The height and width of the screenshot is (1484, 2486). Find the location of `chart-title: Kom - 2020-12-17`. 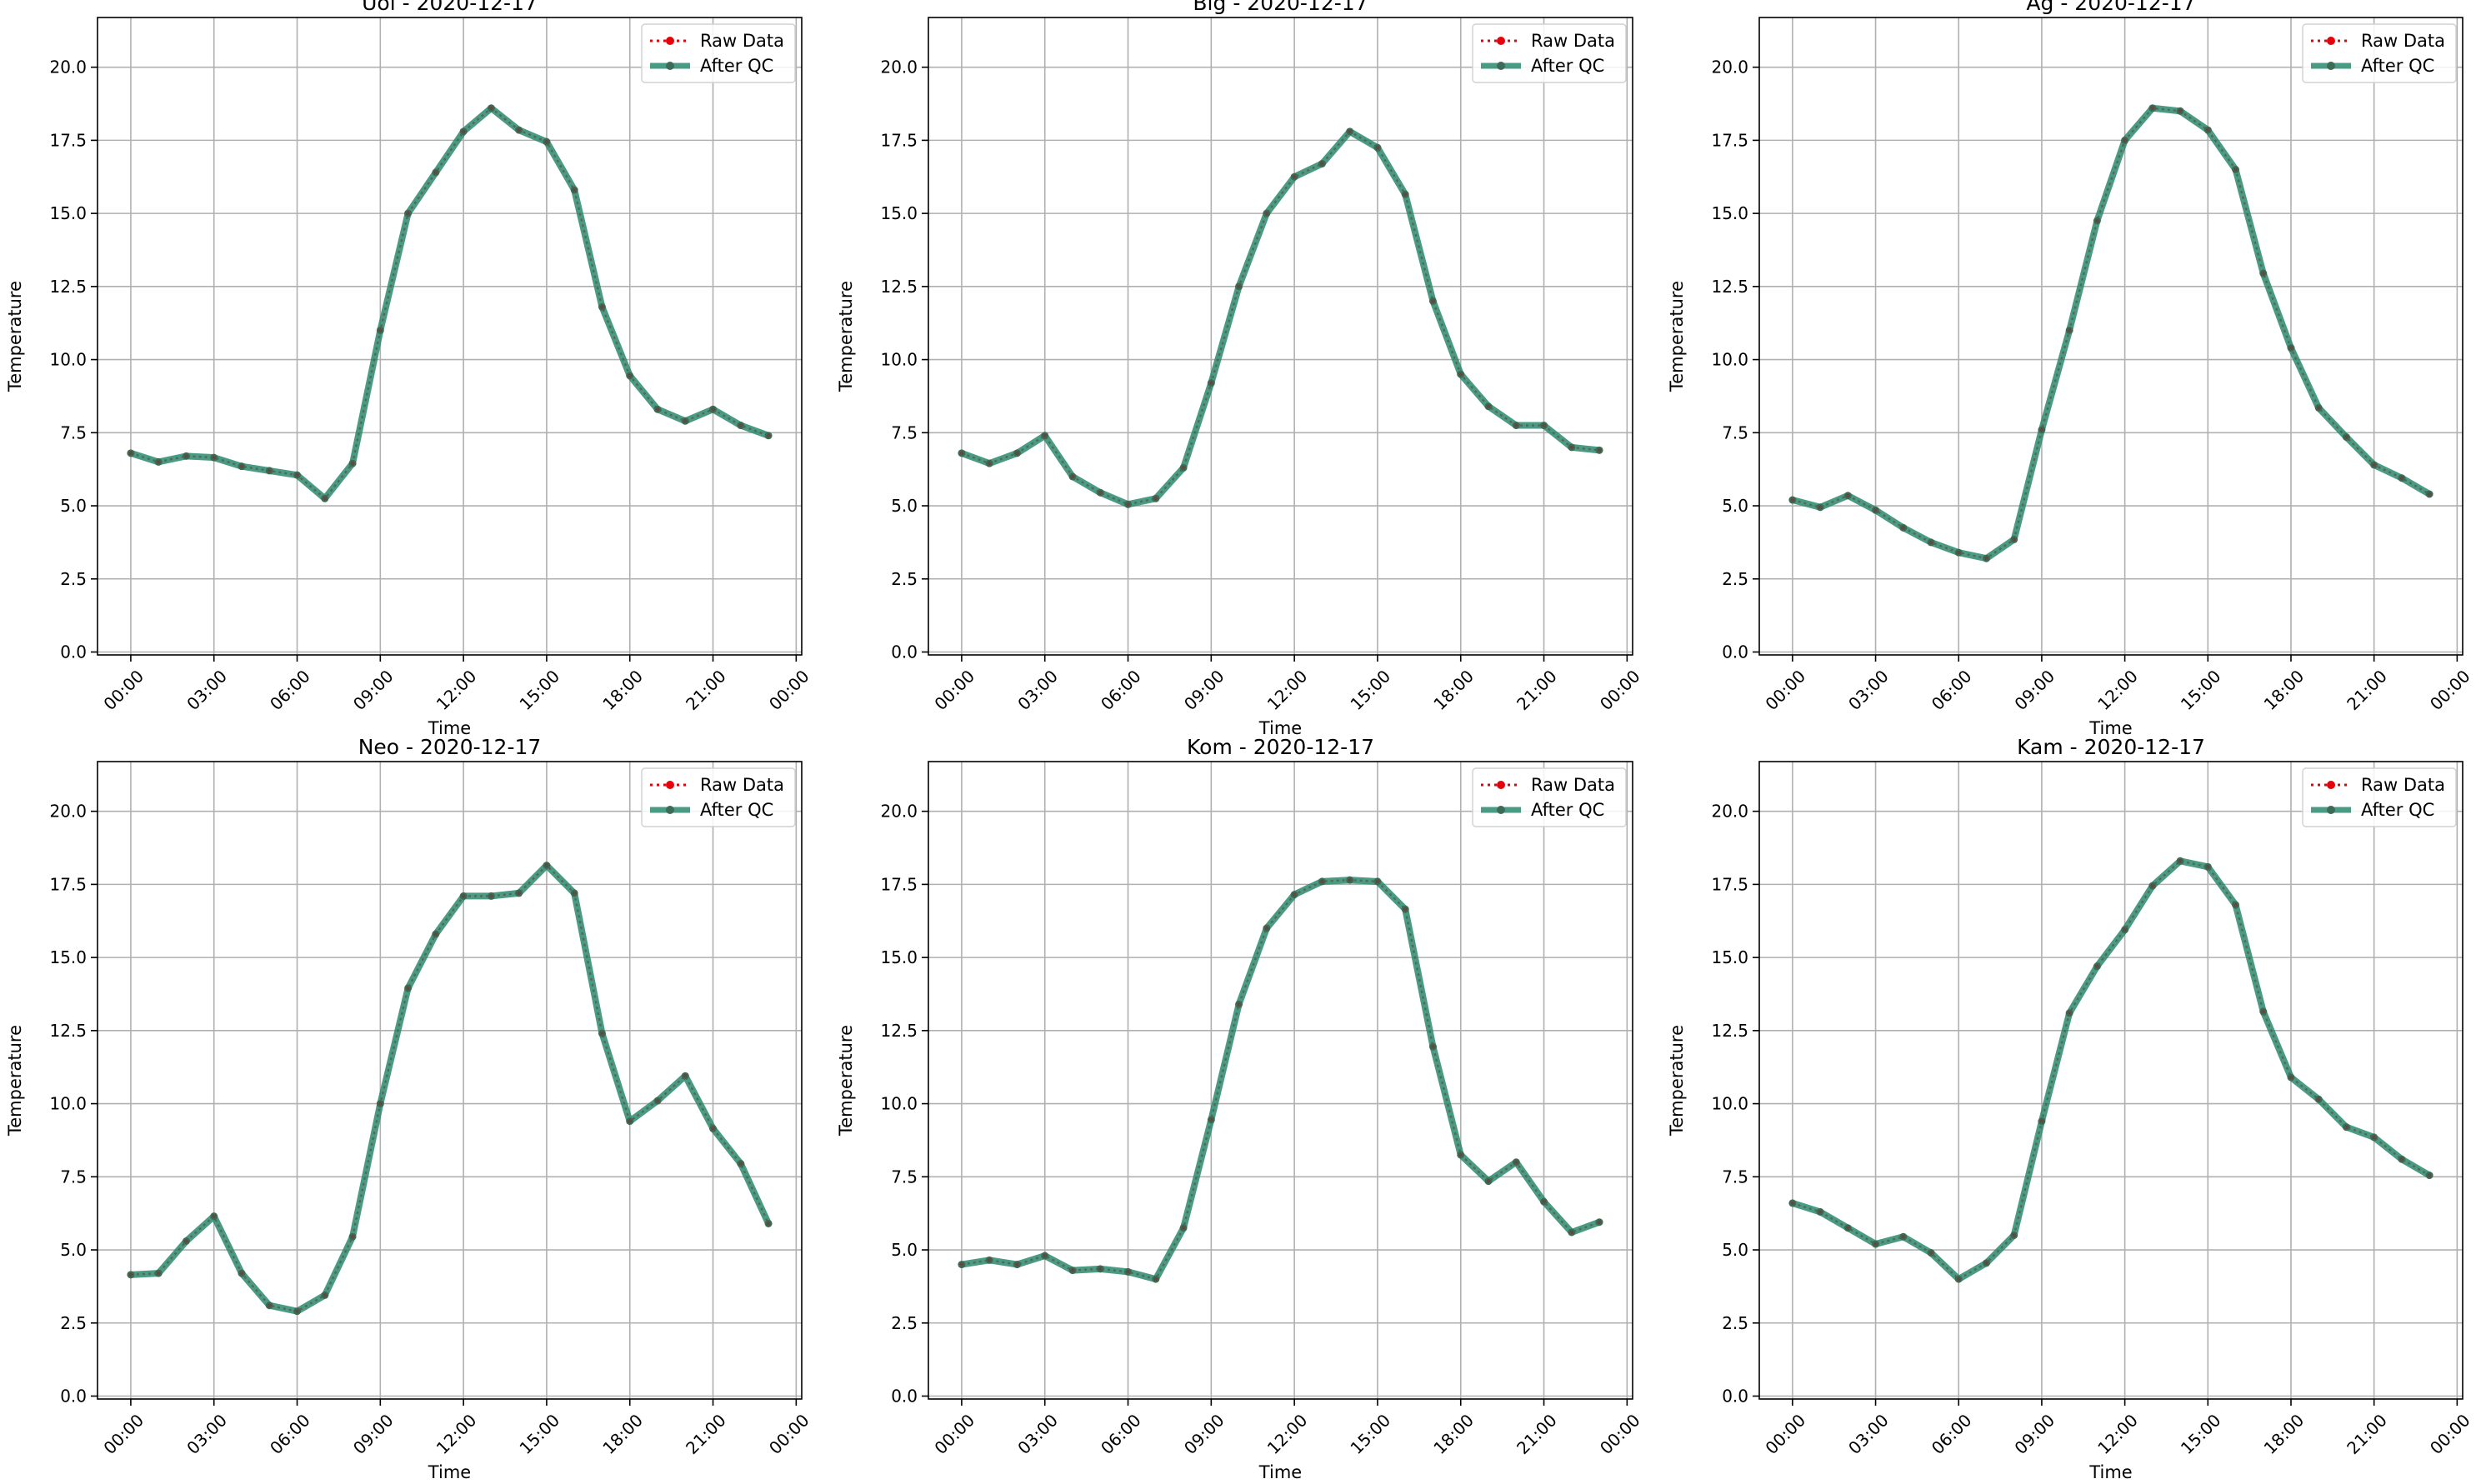

chart-title: Kom - 2020-12-17 is located at coordinates (1280, 747).